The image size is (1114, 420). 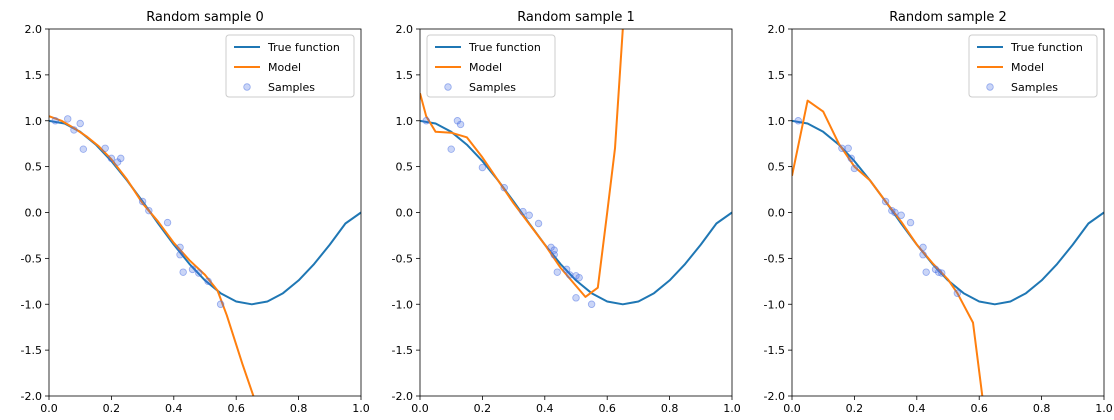 What do you see at coordinates (1046, 47) in the screenshot?
I see `legend-true-function-label: True function` at bounding box center [1046, 47].